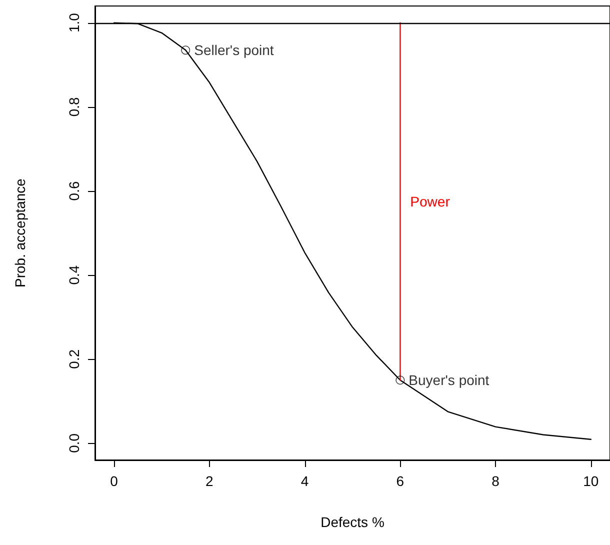 The height and width of the screenshot is (545, 610). I want to click on y-axis-title: Prob. acceptance, so click(20, 233).